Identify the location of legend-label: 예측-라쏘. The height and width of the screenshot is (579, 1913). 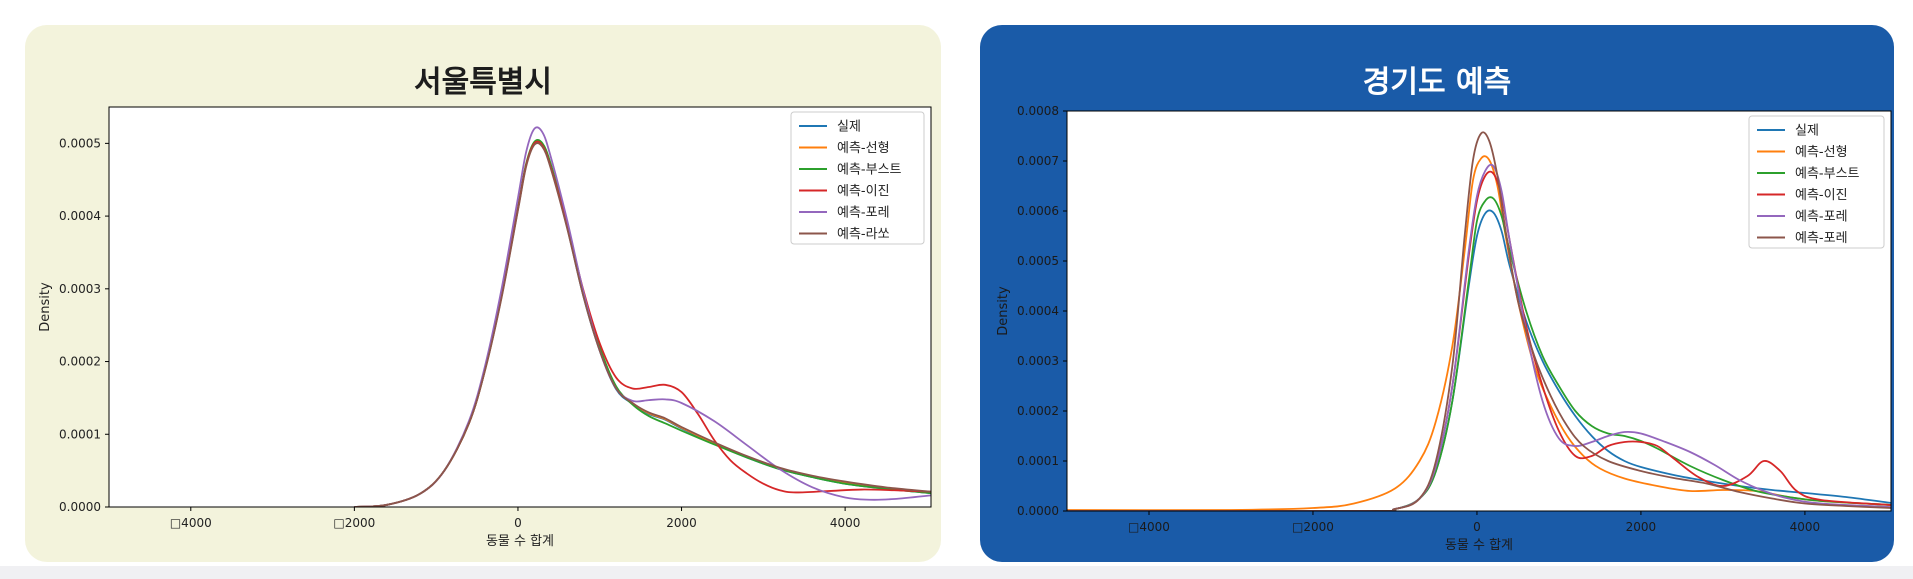
(863, 234).